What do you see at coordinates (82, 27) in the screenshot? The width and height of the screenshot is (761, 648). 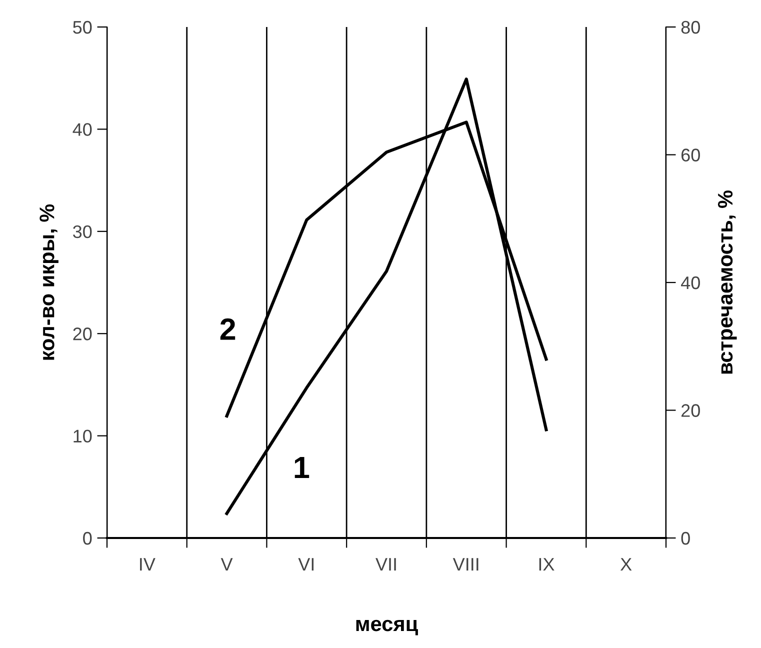 I see `y-tick-label: 50` at bounding box center [82, 27].